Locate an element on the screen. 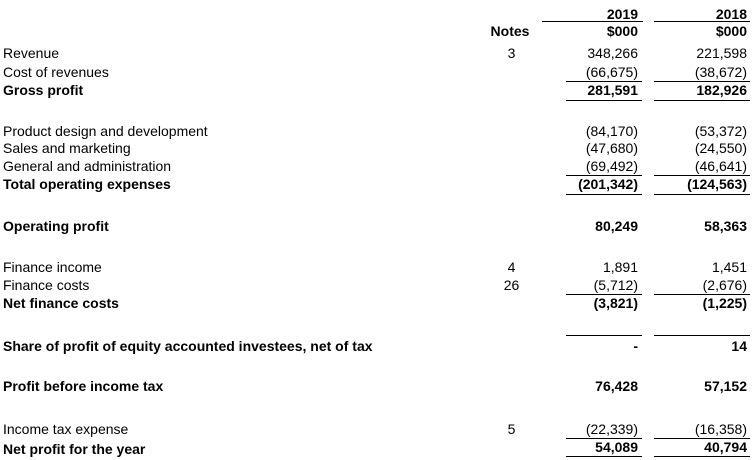  total-opex-2019: (201,342) is located at coordinates (608, 184).